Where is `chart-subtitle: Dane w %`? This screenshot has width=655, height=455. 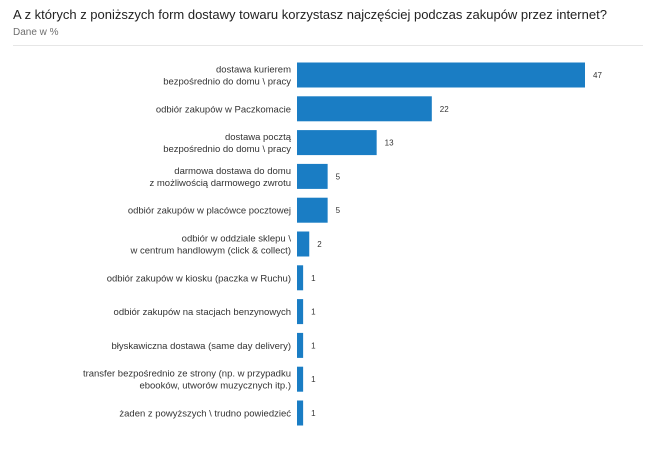
chart-subtitle: Dane w % is located at coordinates (36, 32).